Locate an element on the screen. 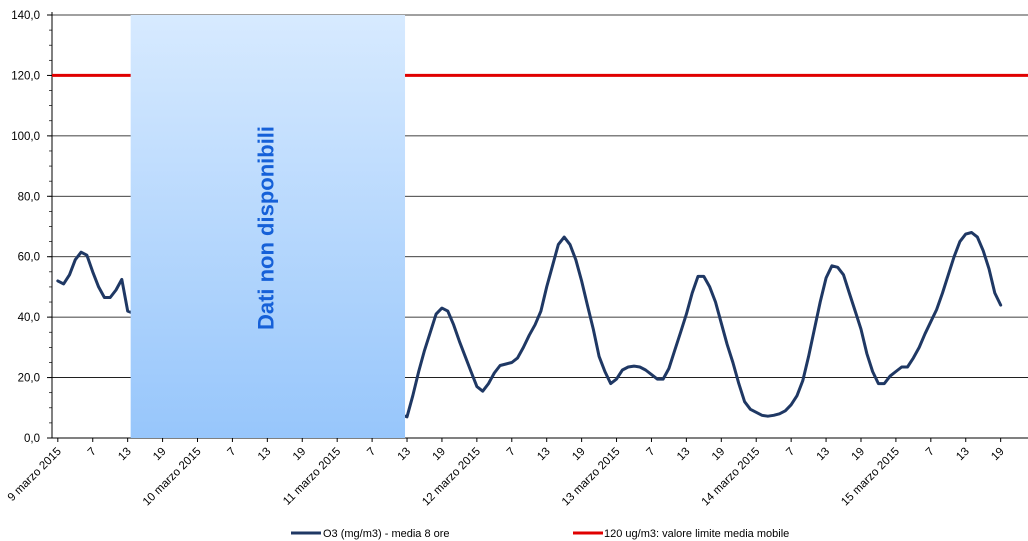  missing-data-label: Dati non disponibili is located at coordinates (266, 228).